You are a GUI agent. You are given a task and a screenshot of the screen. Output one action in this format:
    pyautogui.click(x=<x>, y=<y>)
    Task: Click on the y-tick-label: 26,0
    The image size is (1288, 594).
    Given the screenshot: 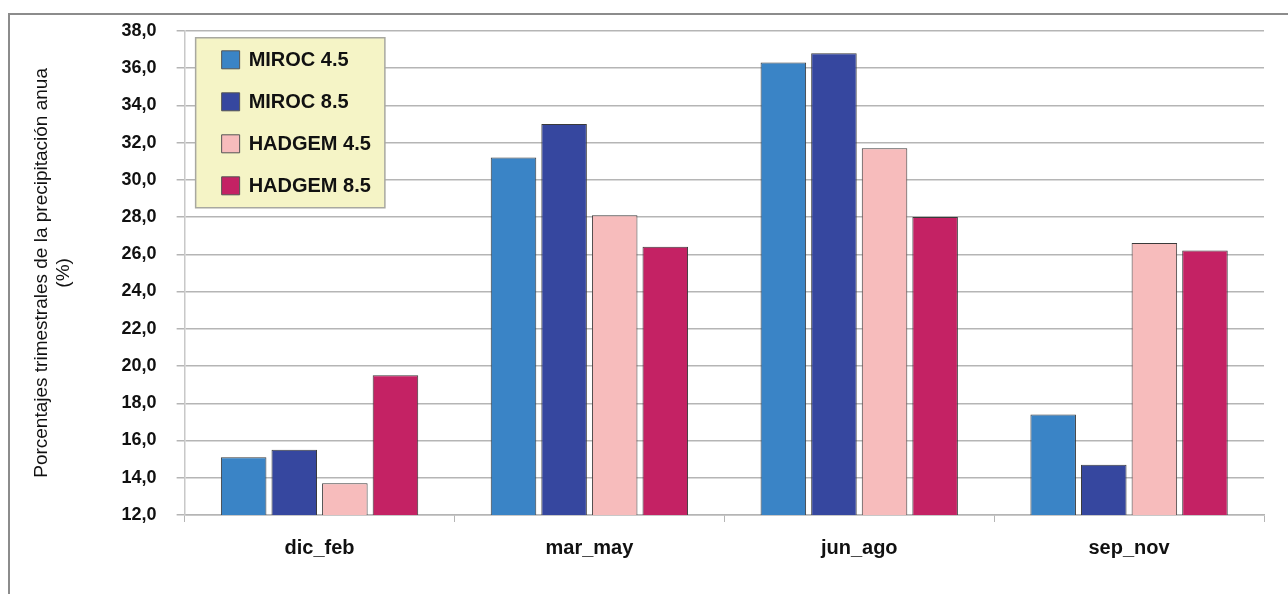 What is the action you would take?
    pyautogui.click(x=139, y=253)
    